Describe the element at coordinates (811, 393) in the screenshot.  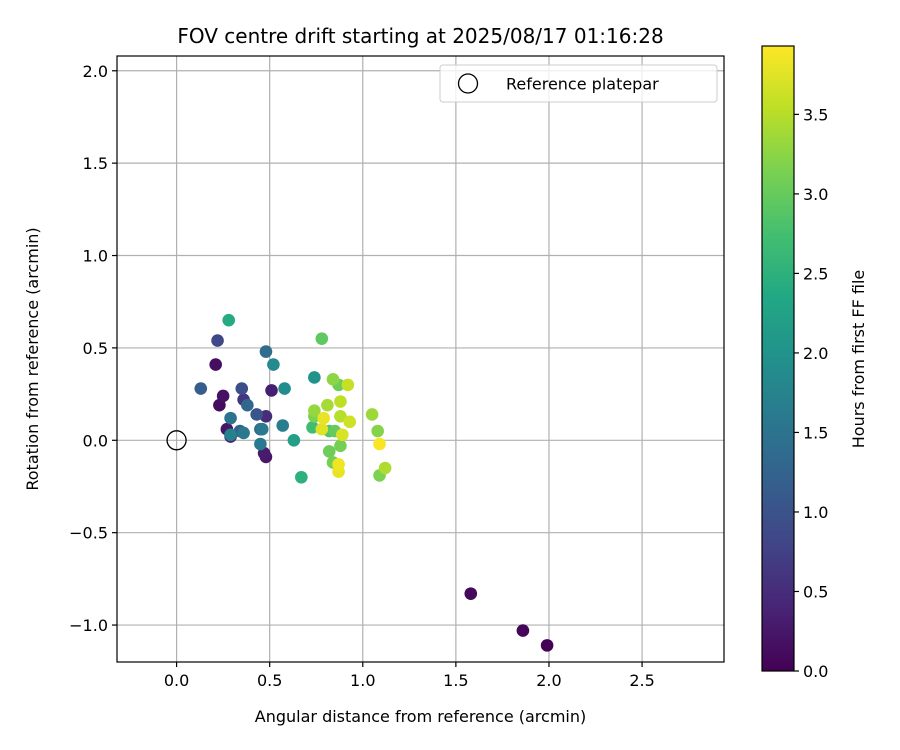
I see `colorbar-ticks: 0.0 0.5 1.0 1.5 2.0 2.5 3.0 3.5` at that location.